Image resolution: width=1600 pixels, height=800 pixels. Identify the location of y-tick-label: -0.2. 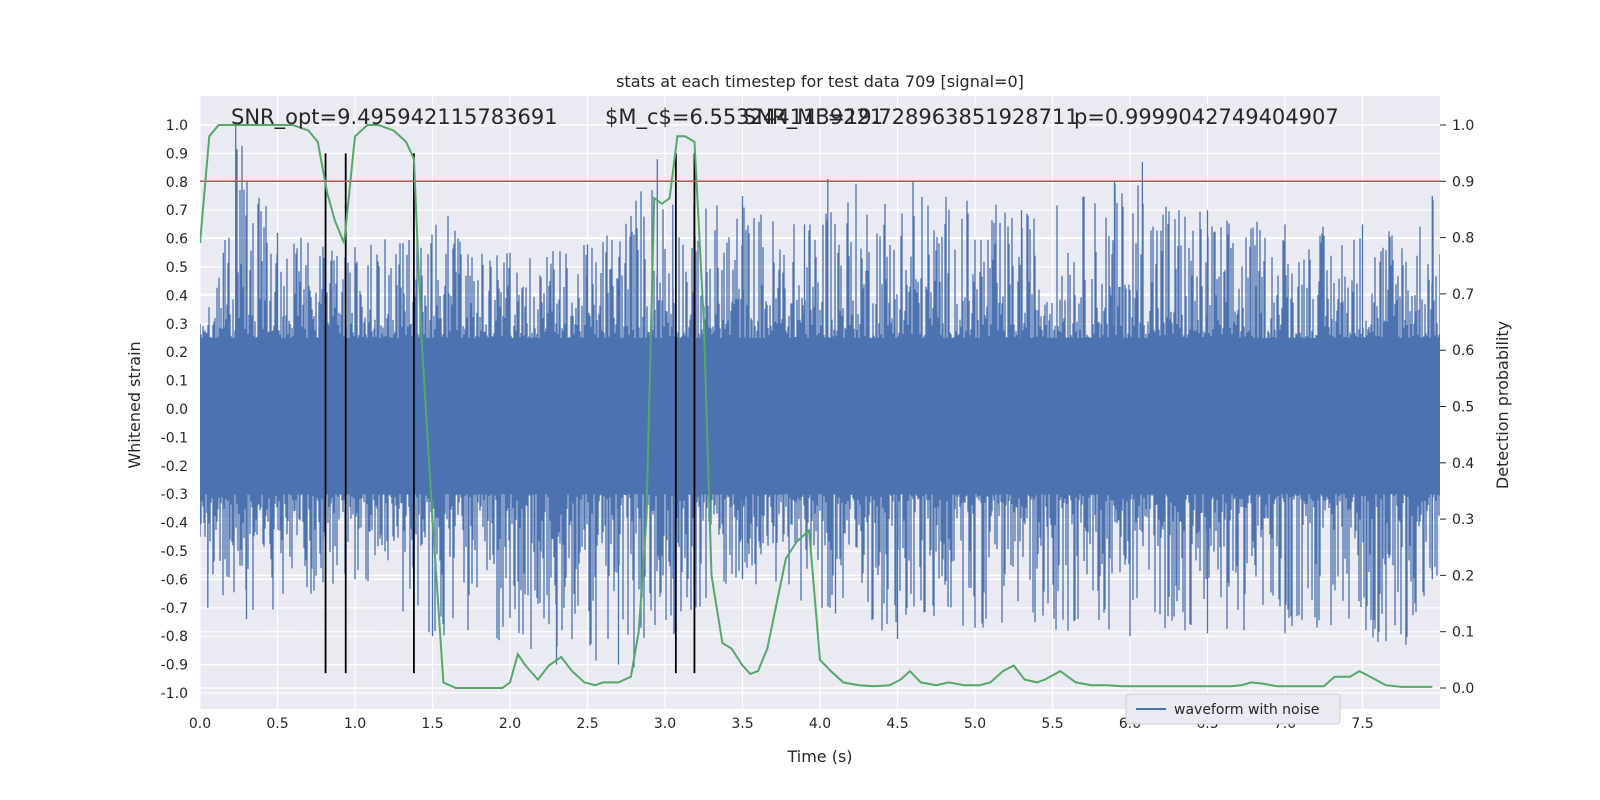
(174, 467).